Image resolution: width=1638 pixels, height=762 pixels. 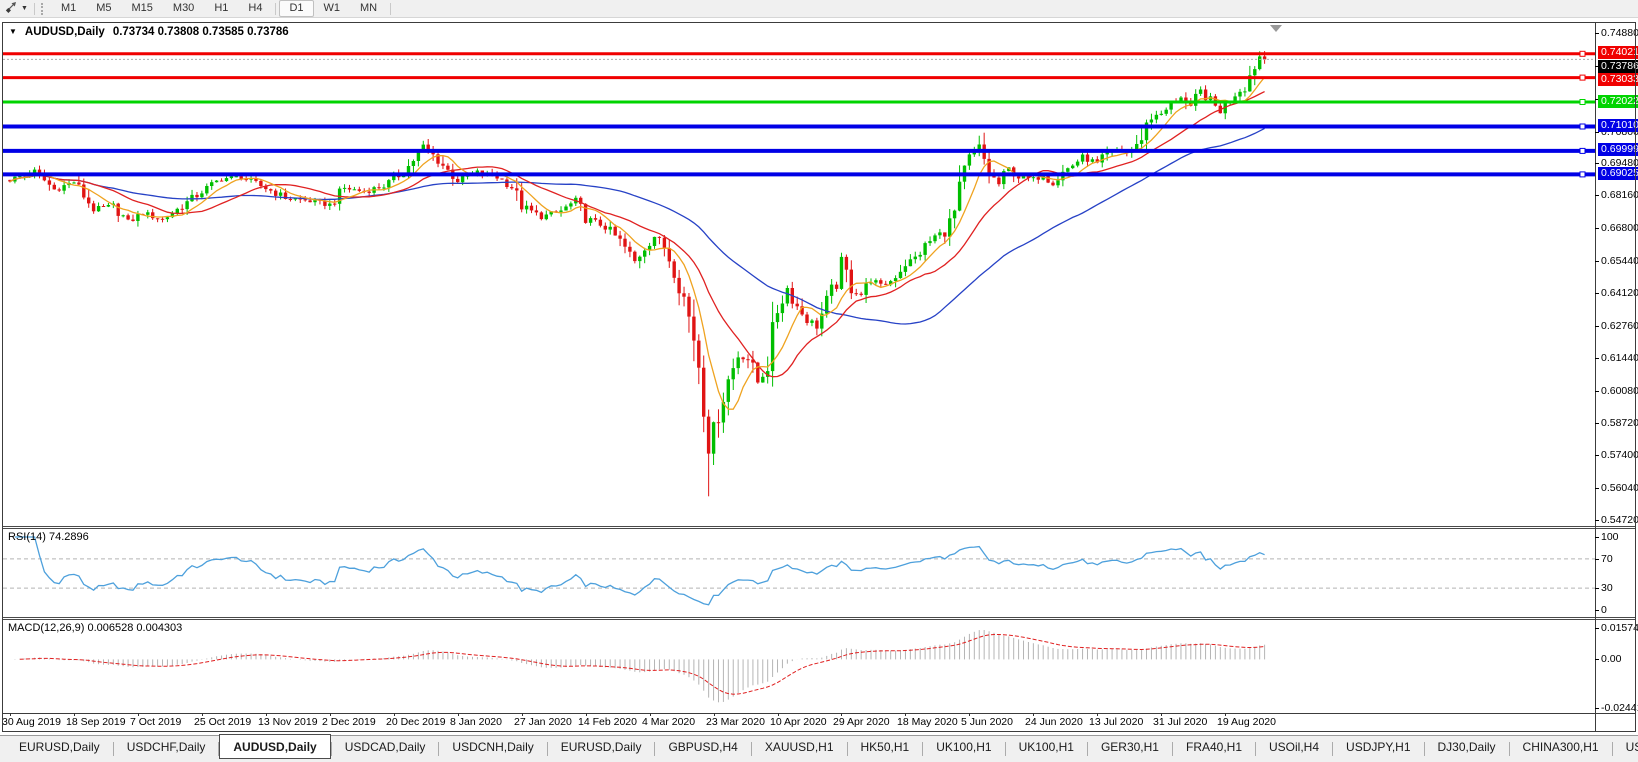 What do you see at coordinates (255, 8) in the screenshot?
I see `tf-button-h4: H4` at bounding box center [255, 8].